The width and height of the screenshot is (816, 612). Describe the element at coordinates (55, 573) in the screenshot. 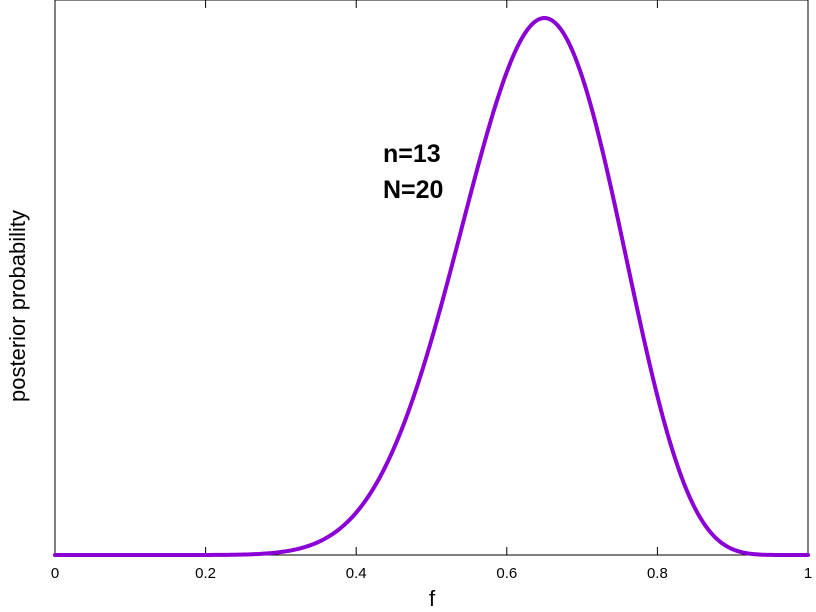

I see `x-tick-label-0: 0` at that location.